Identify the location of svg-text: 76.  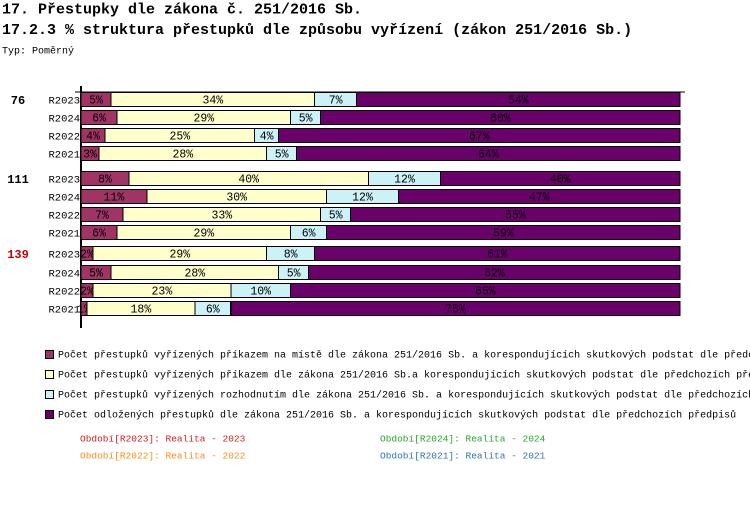
(18, 101).